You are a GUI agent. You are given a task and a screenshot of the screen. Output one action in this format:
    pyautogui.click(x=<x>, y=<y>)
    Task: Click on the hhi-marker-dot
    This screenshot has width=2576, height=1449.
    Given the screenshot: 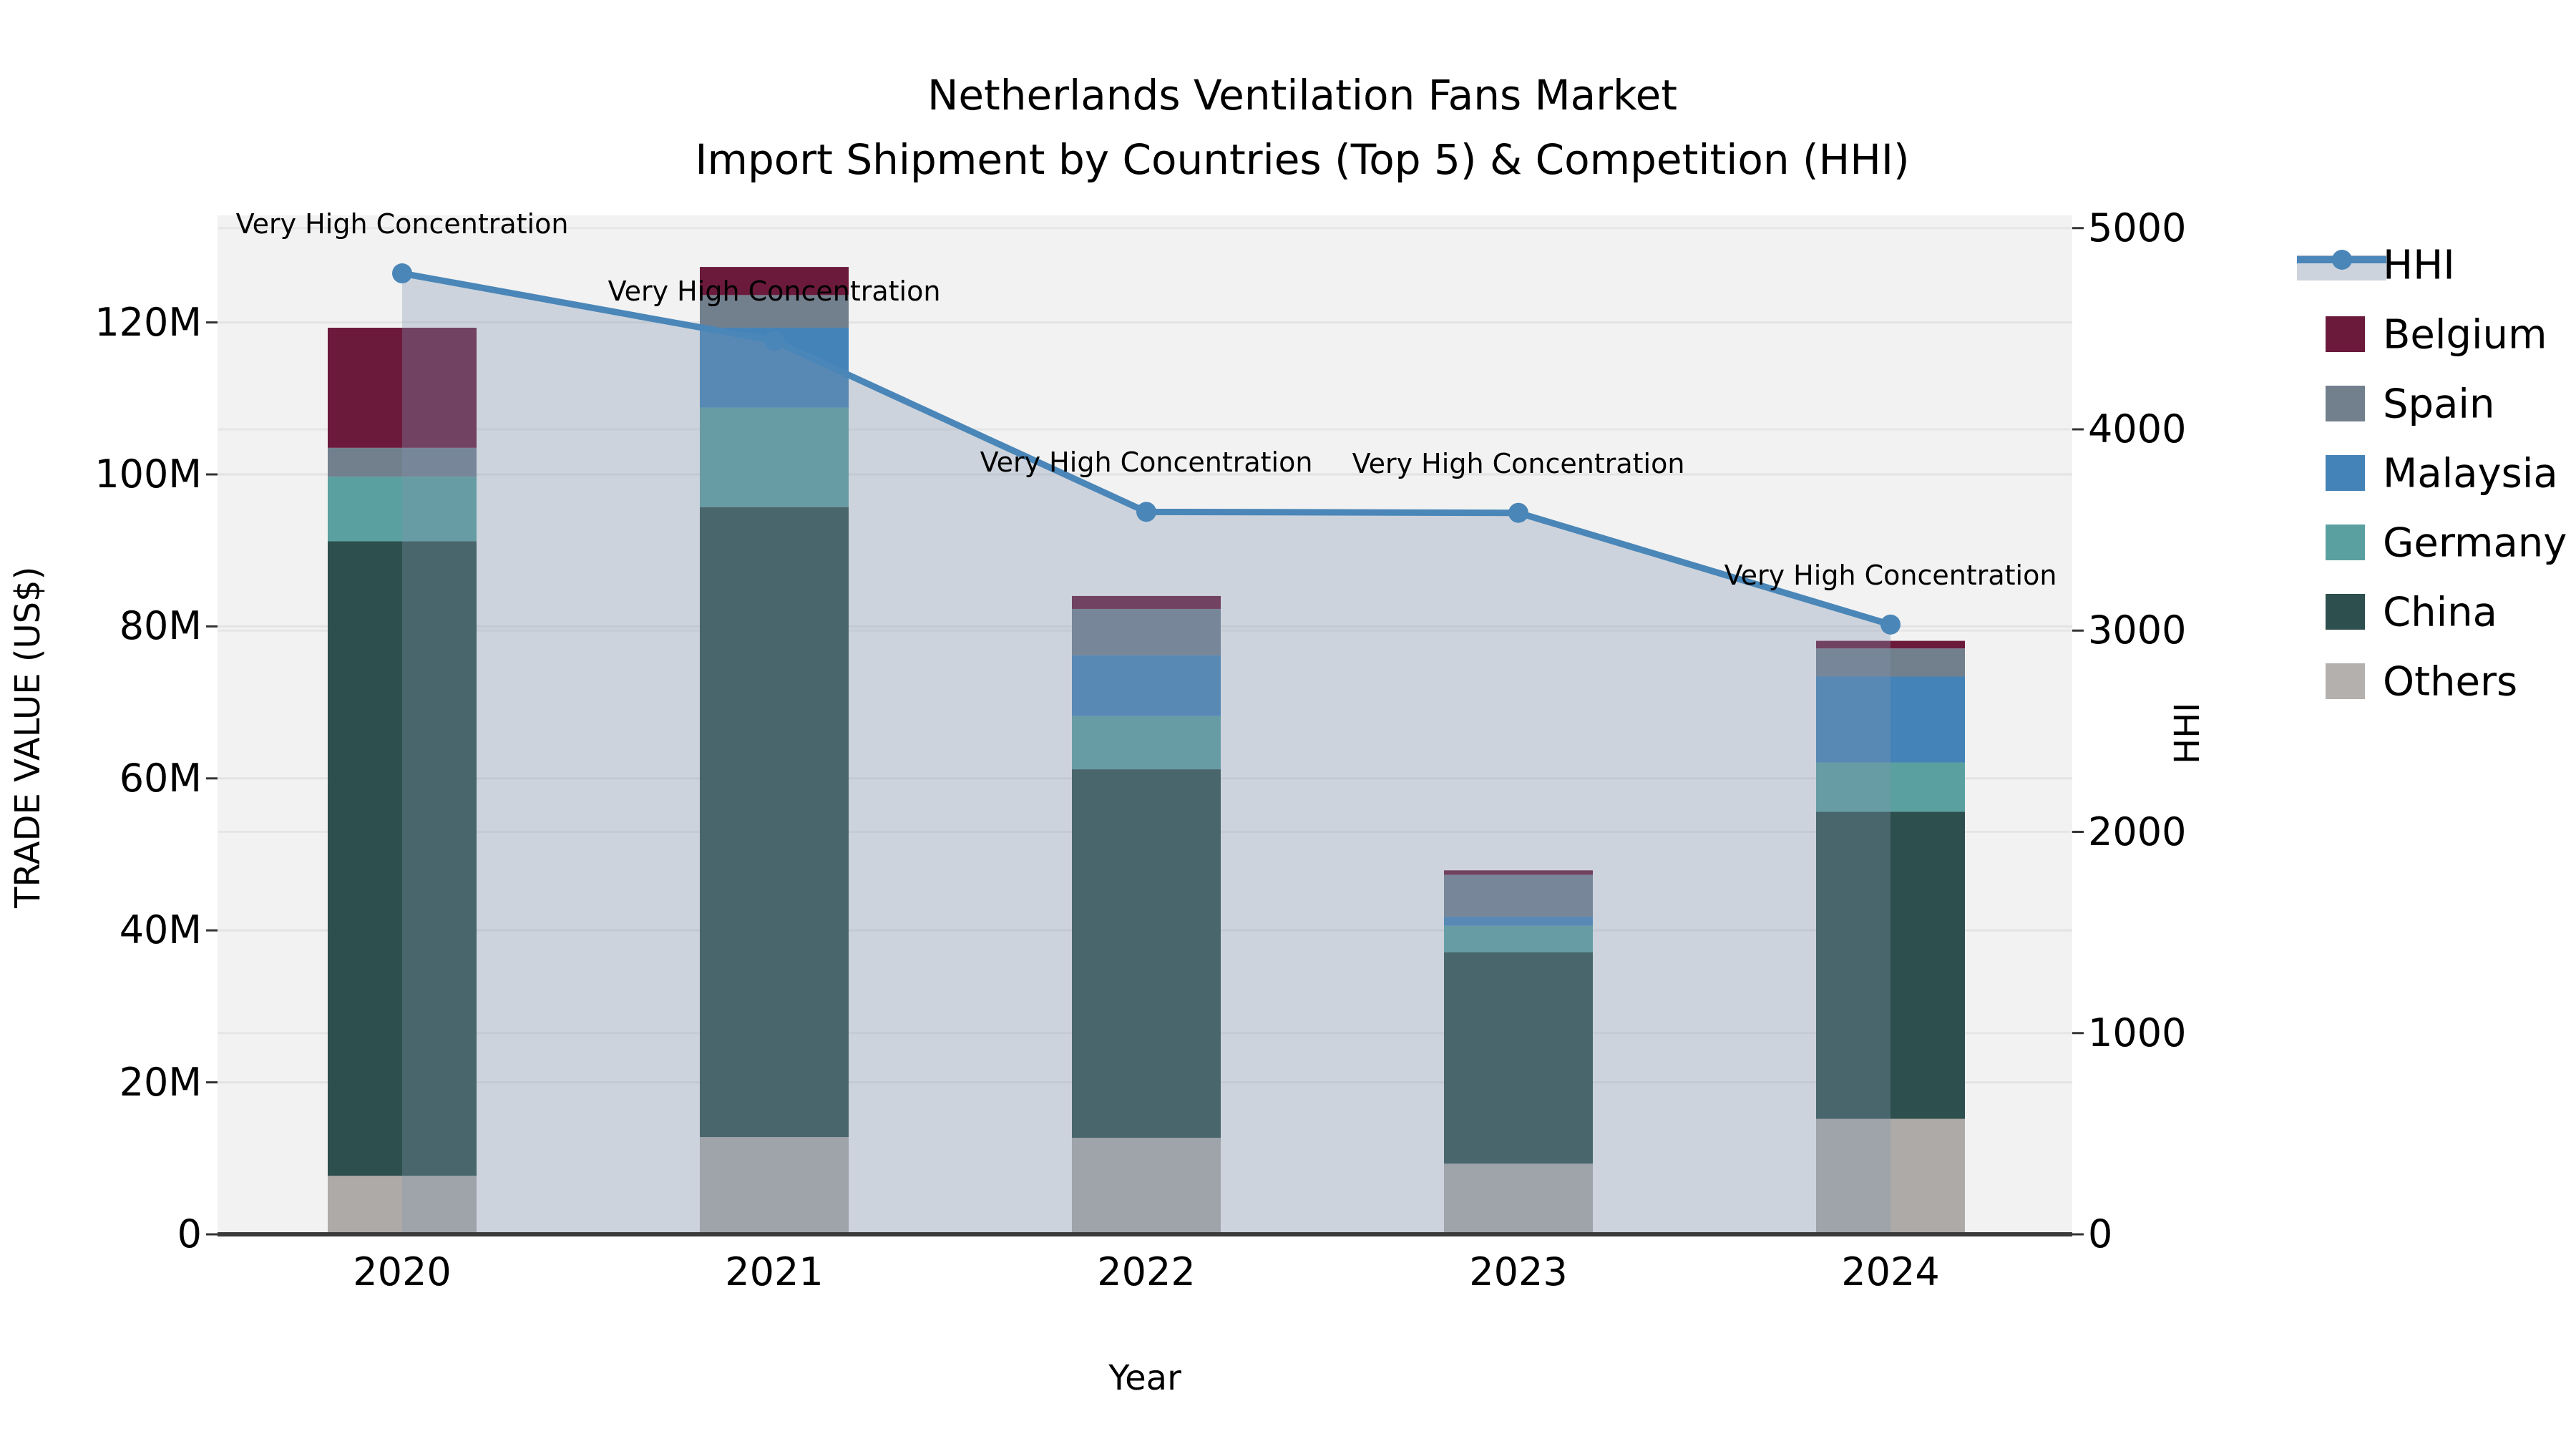 What is the action you would take?
    pyautogui.click(x=2342, y=260)
    